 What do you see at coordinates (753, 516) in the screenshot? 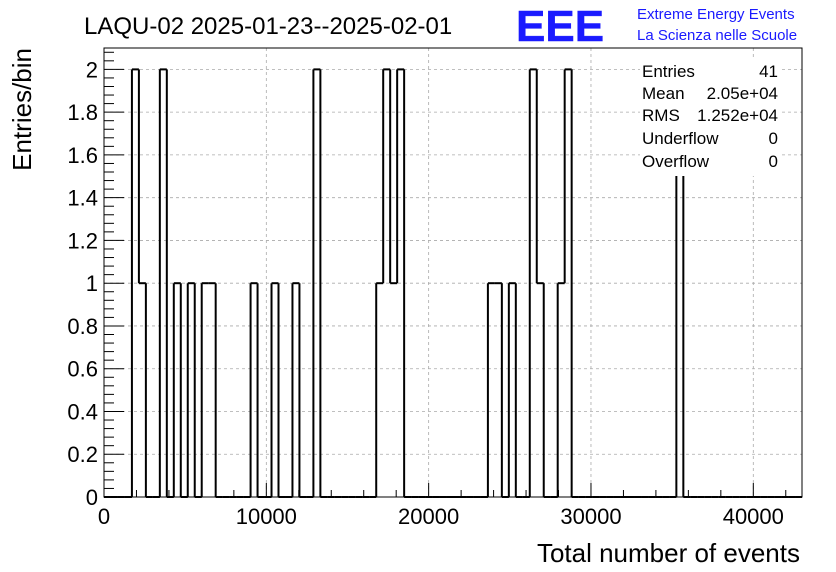
I see `x-tick-label: 40000` at bounding box center [753, 516].